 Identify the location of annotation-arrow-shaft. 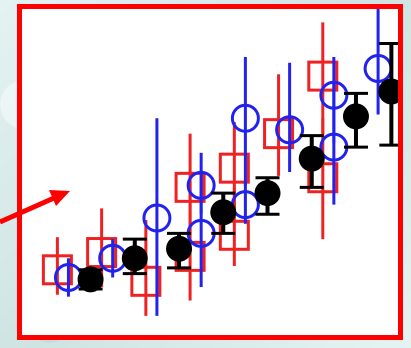
(28, 210).